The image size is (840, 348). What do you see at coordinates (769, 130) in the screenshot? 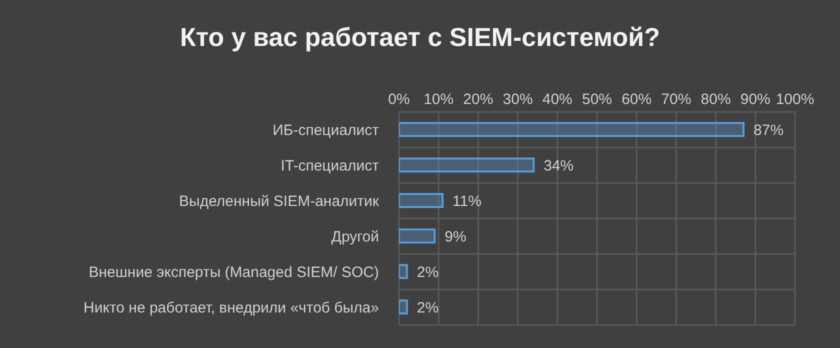
I see `data-label: 87%` at bounding box center [769, 130].